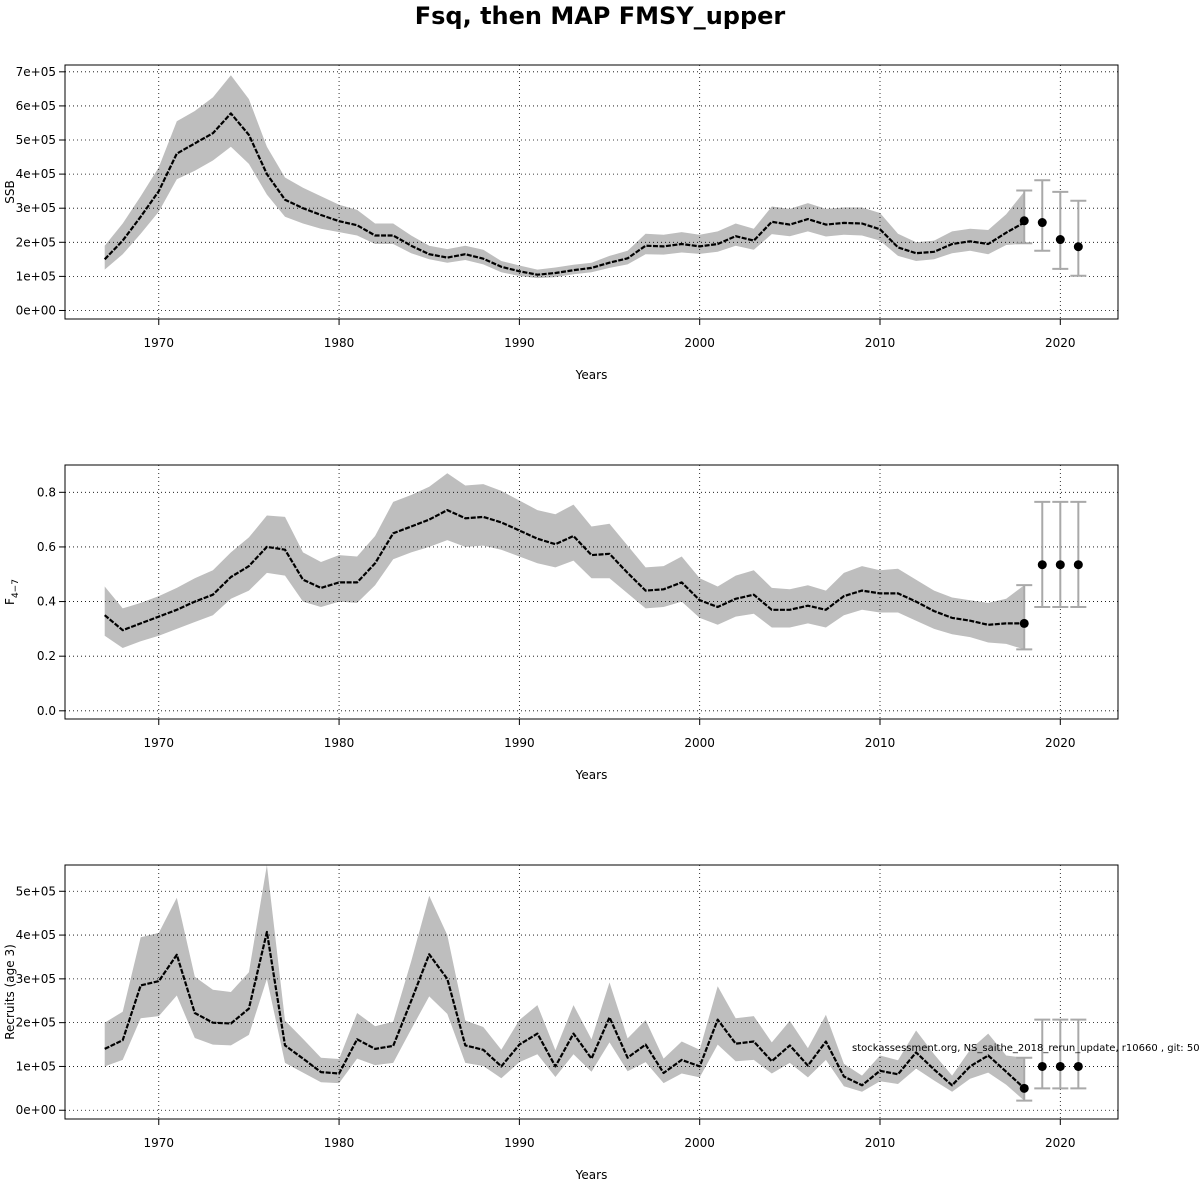  What do you see at coordinates (46, 656) in the screenshot?
I see `y-tick-label: 0.2` at bounding box center [46, 656].